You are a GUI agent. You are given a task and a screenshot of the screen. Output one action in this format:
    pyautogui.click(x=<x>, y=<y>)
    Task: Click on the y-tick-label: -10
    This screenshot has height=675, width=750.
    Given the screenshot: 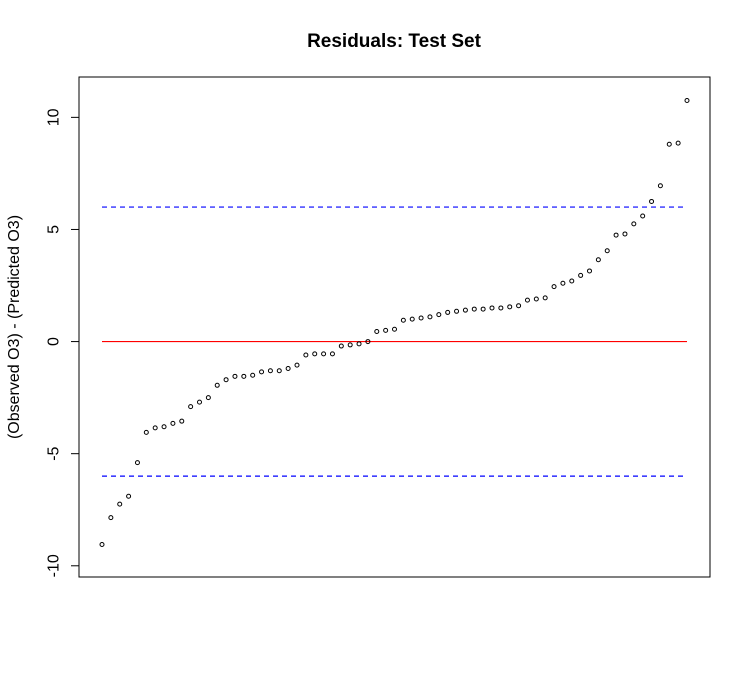 What is the action you would take?
    pyautogui.click(x=54, y=565)
    